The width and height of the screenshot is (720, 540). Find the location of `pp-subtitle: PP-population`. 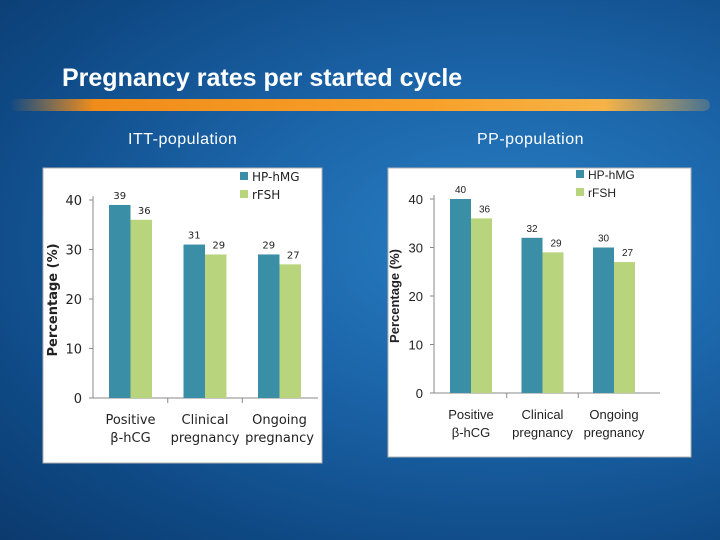

pp-subtitle: PP-population is located at coordinates (531, 139).